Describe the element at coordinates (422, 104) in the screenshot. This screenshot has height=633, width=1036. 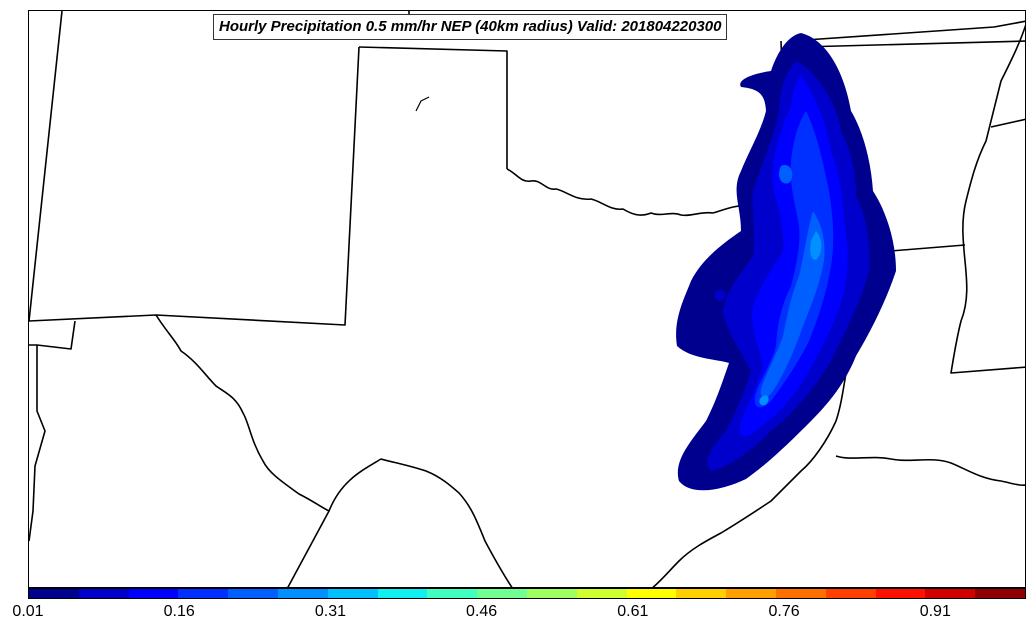
I see `lake-feature` at that location.